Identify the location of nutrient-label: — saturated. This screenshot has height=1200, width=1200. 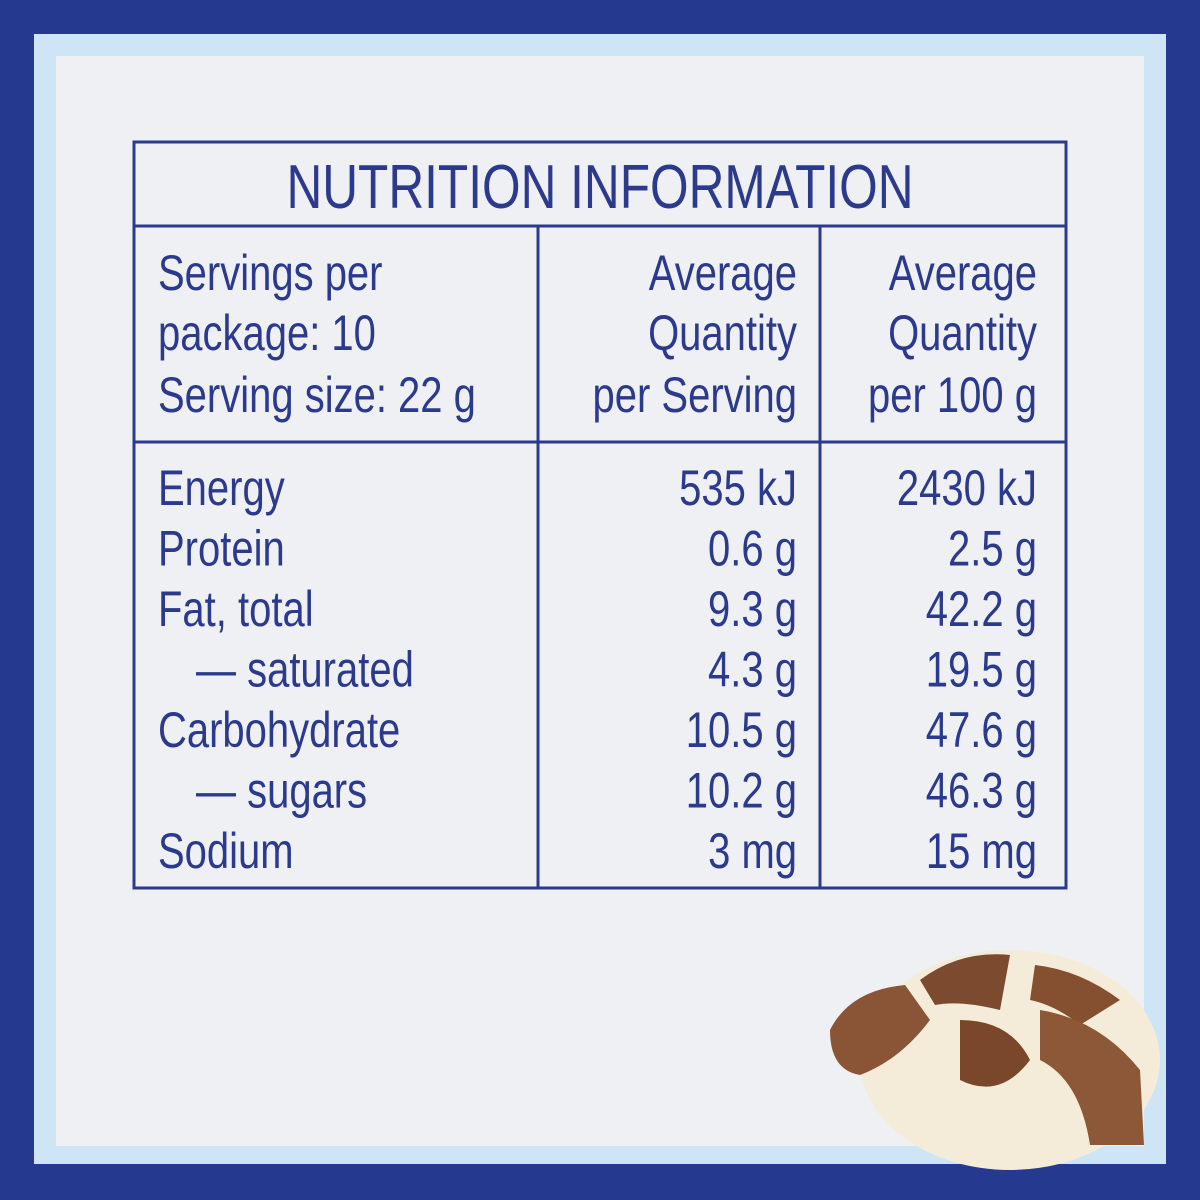
(305, 669).